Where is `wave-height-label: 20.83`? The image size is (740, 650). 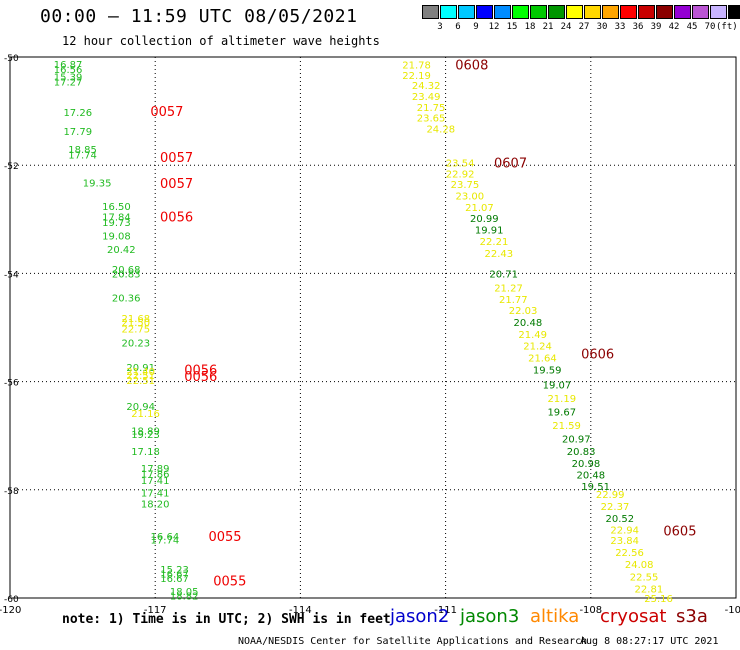
wave-height-label: 20.83 is located at coordinates (581, 452).